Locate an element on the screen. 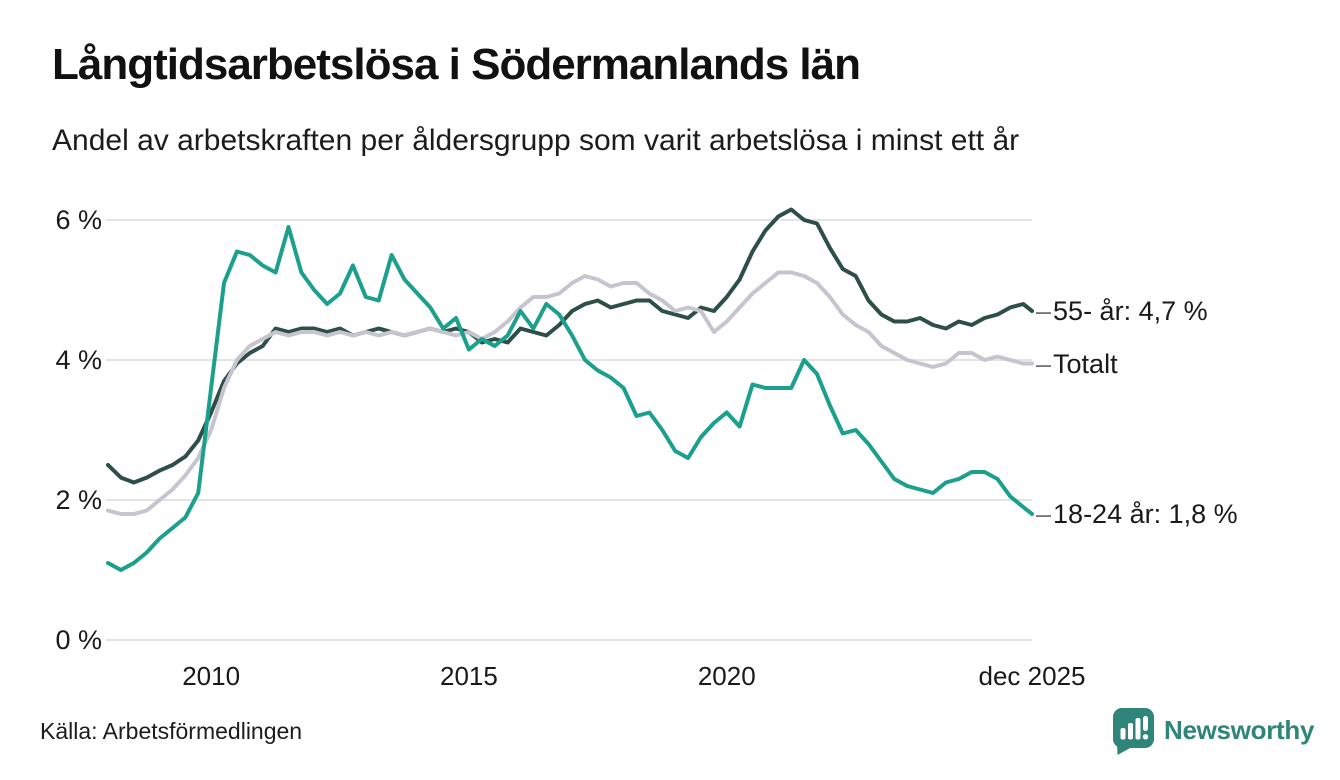 The height and width of the screenshot is (780, 1340). x-axis-tick-2020: 2020 is located at coordinates (726, 676).